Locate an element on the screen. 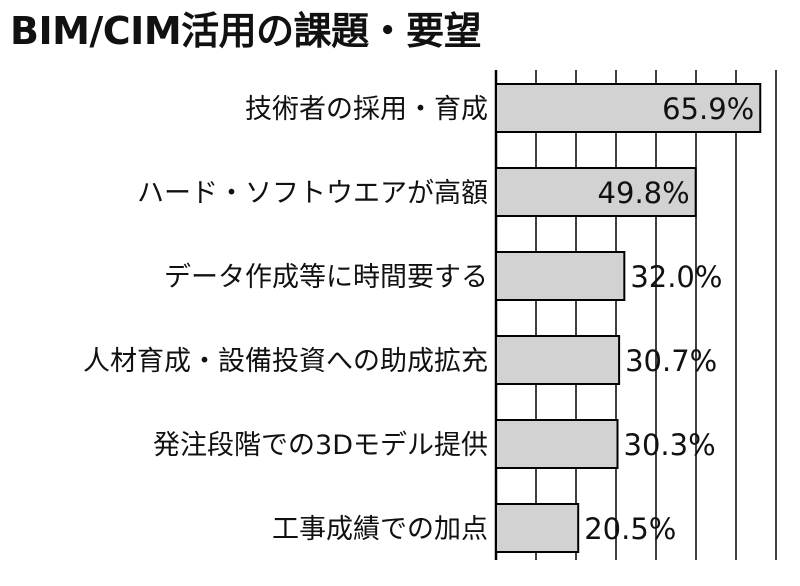 This screenshot has width=800, height=586. data-label: 20.5% is located at coordinates (630, 529).